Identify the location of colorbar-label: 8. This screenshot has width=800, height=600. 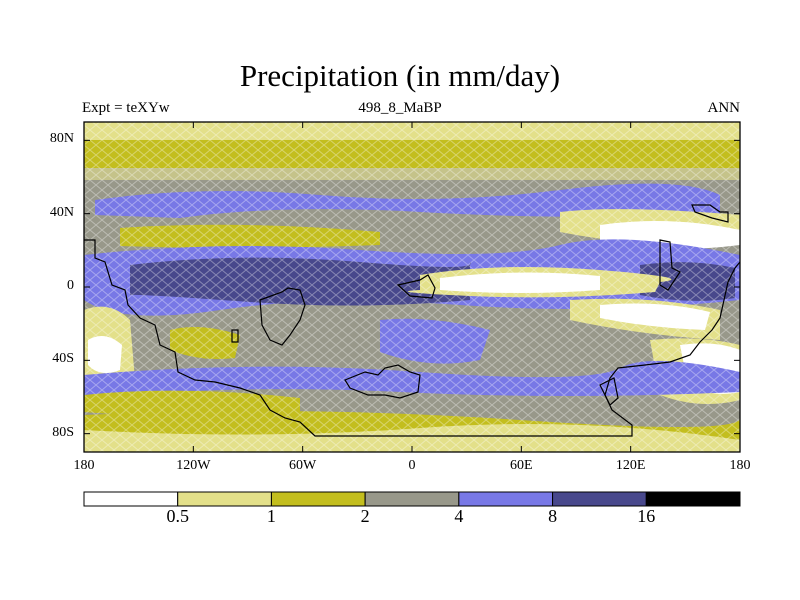
(553, 516).